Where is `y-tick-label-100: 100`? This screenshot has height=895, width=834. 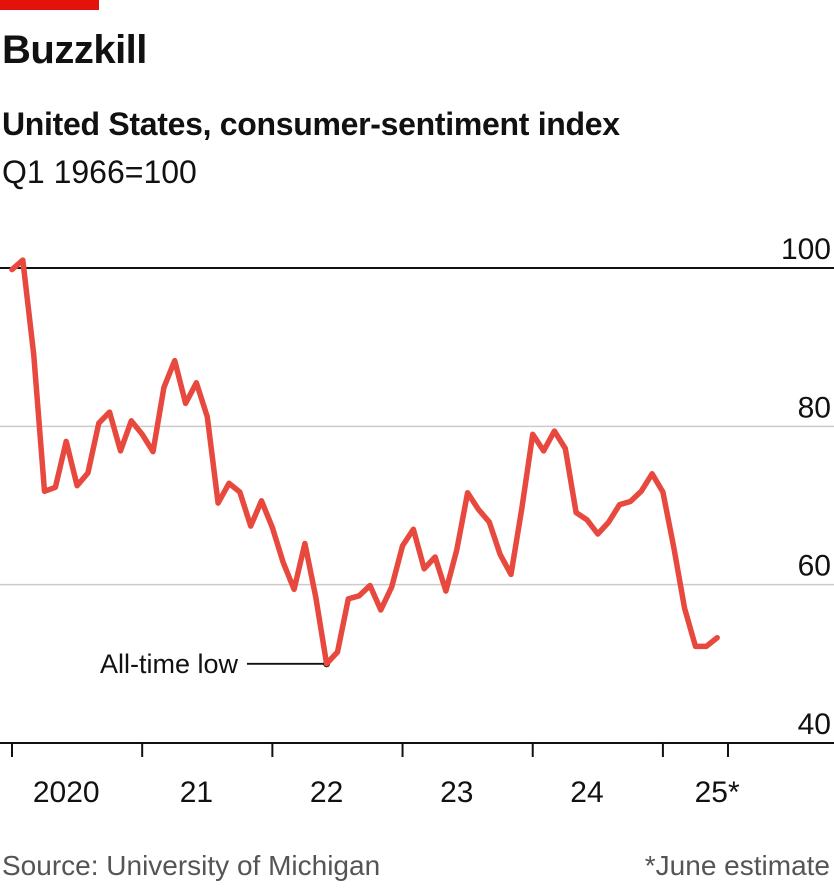
y-tick-label-100: 100 is located at coordinates (806, 249).